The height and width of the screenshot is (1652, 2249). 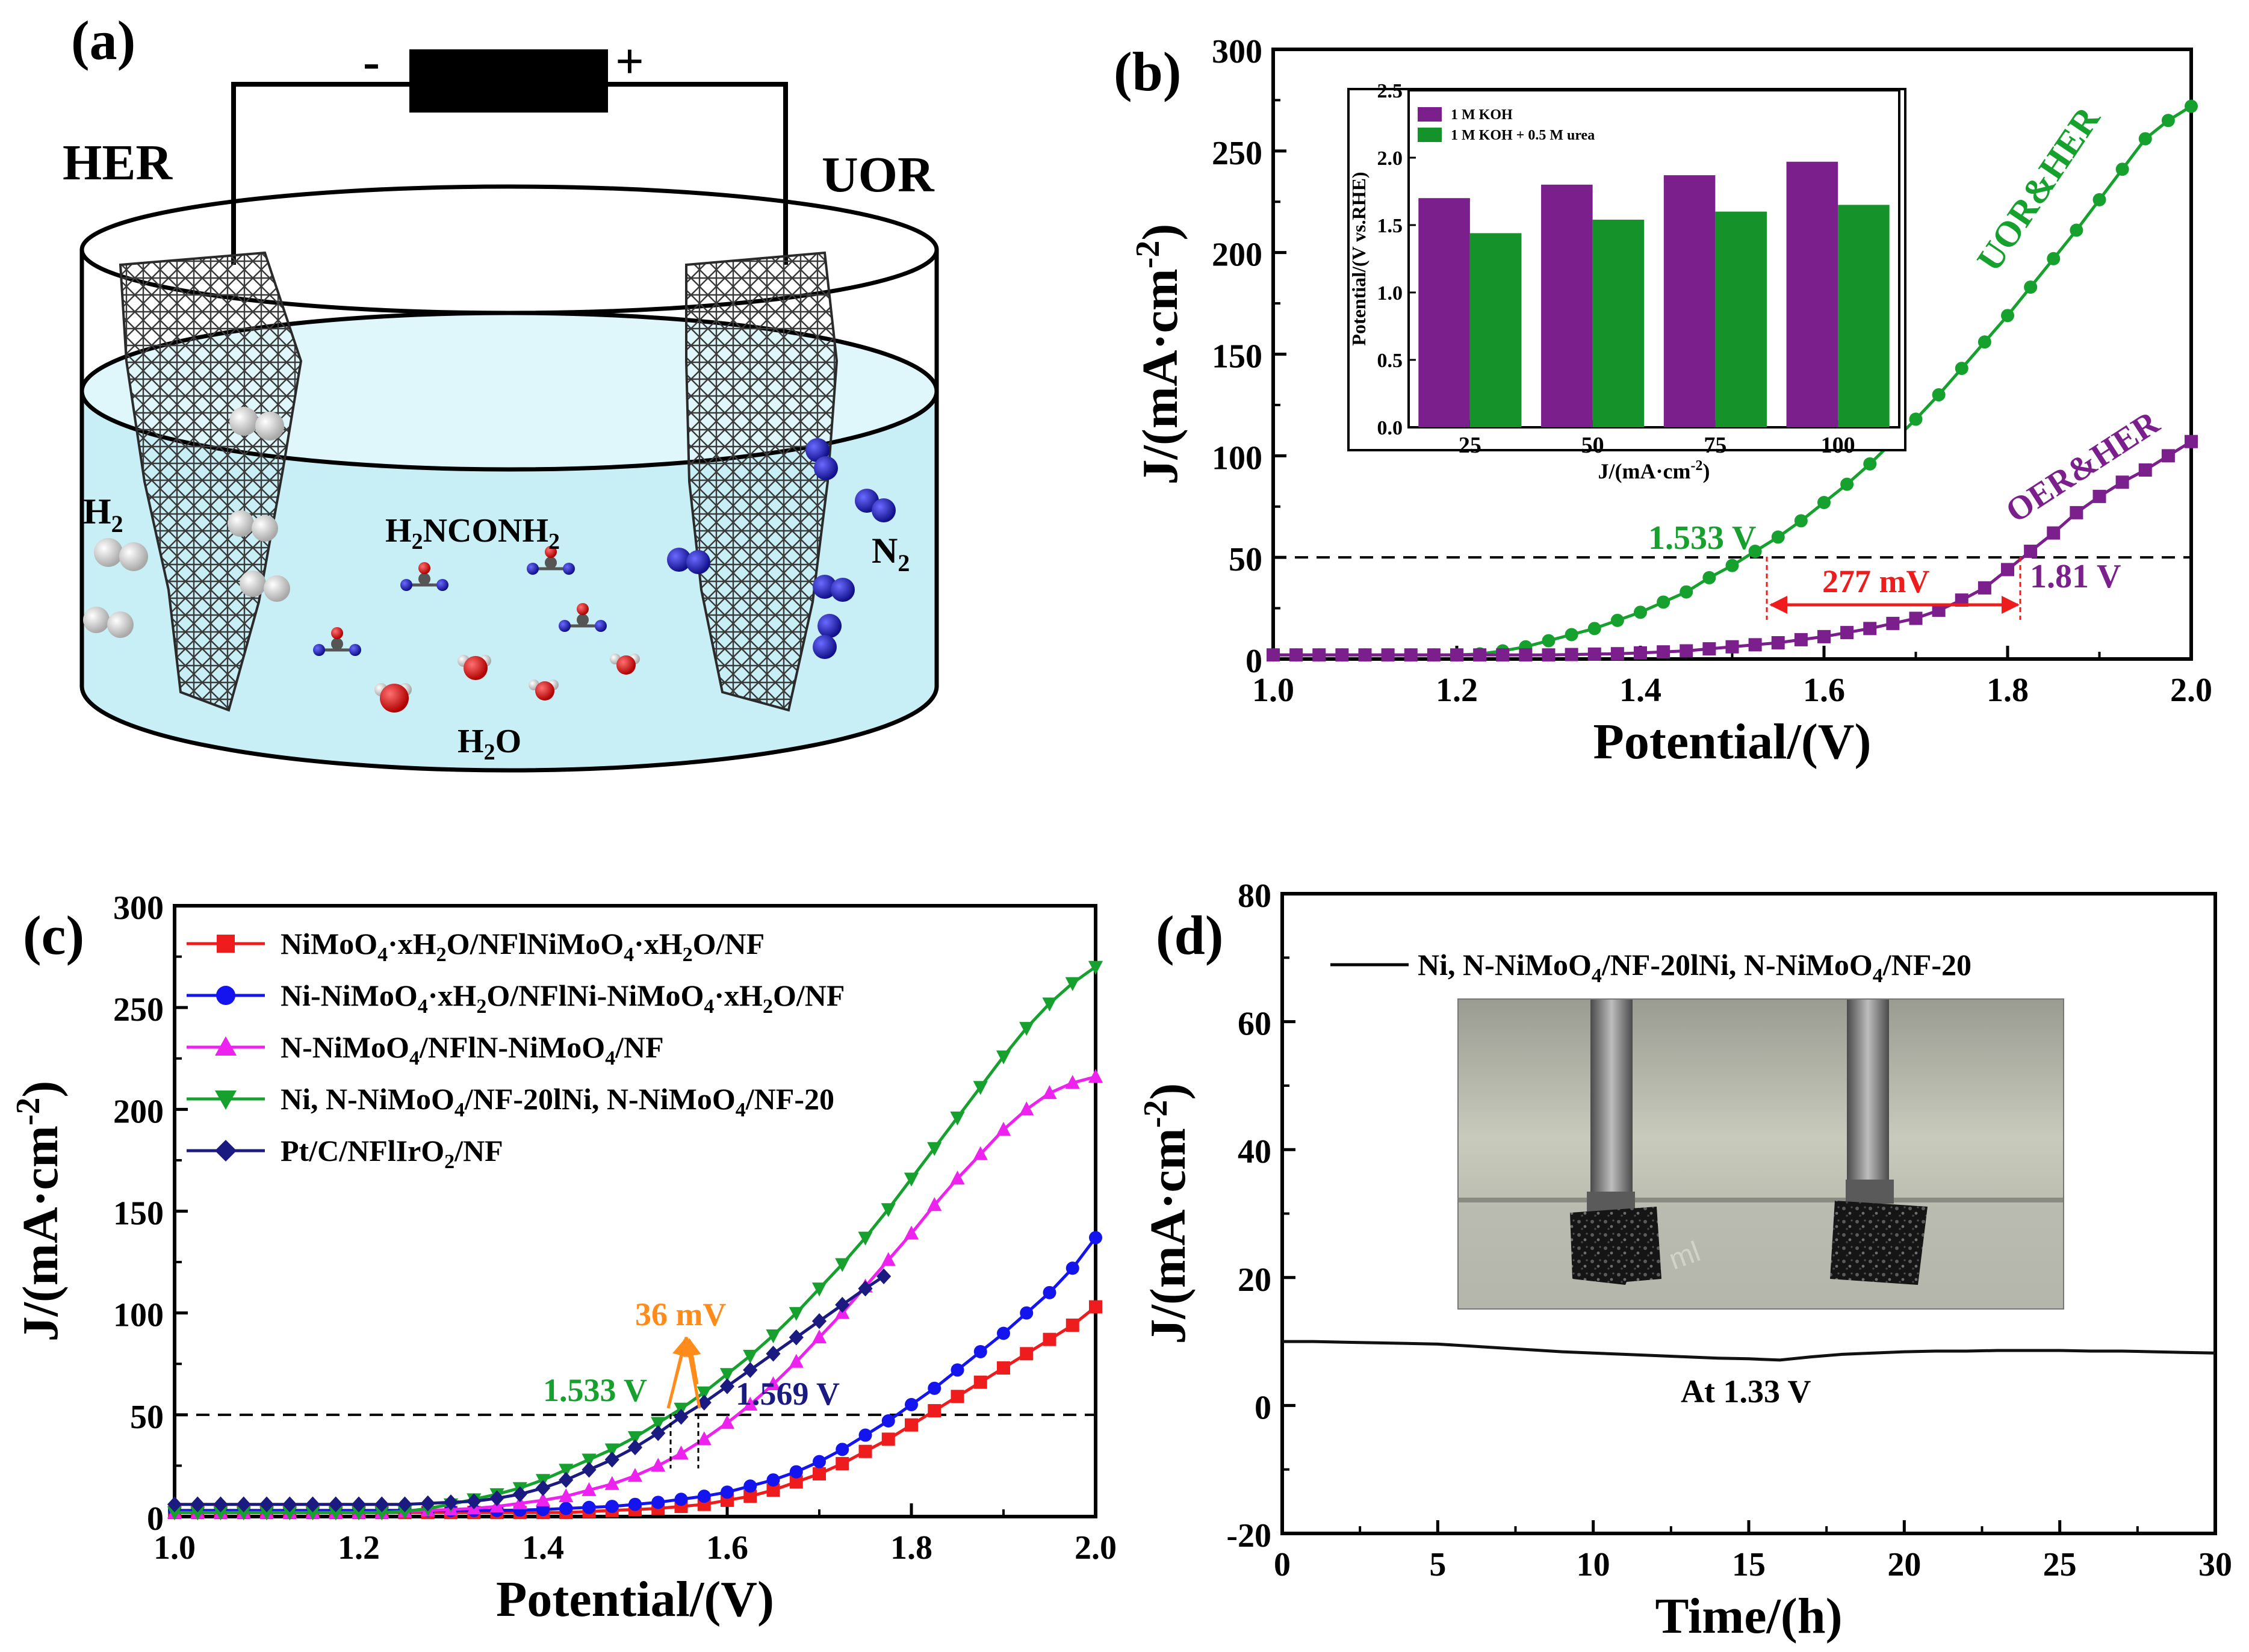 I want to click on x-tick-label: 15, so click(x=1749, y=1565).